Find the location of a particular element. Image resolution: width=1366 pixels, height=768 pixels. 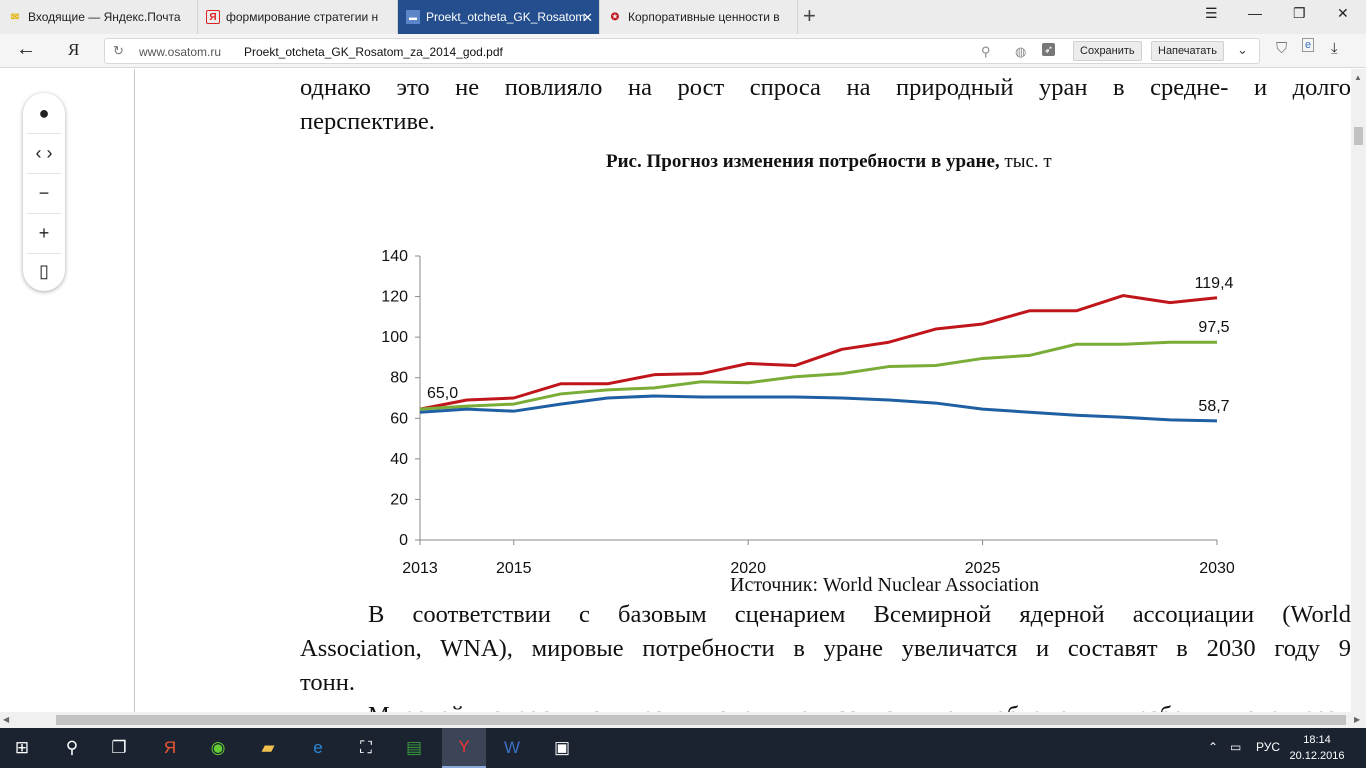

back-arrow-icon: ← is located at coordinates (26, 49).